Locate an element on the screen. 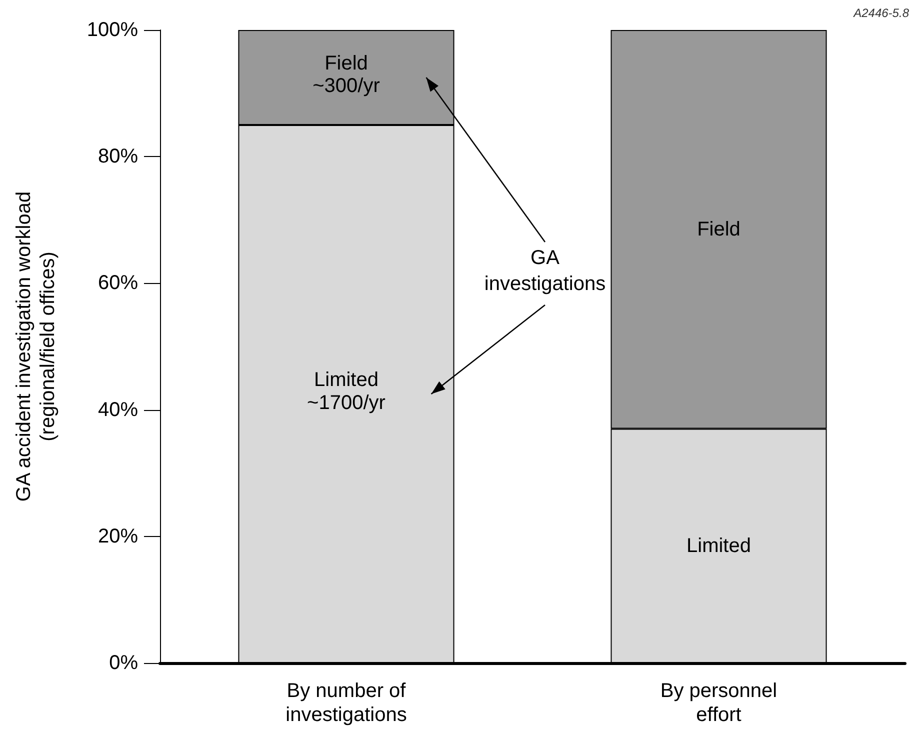 The image size is (917, 744). series-label: Field is located at coordinates (346, 63).